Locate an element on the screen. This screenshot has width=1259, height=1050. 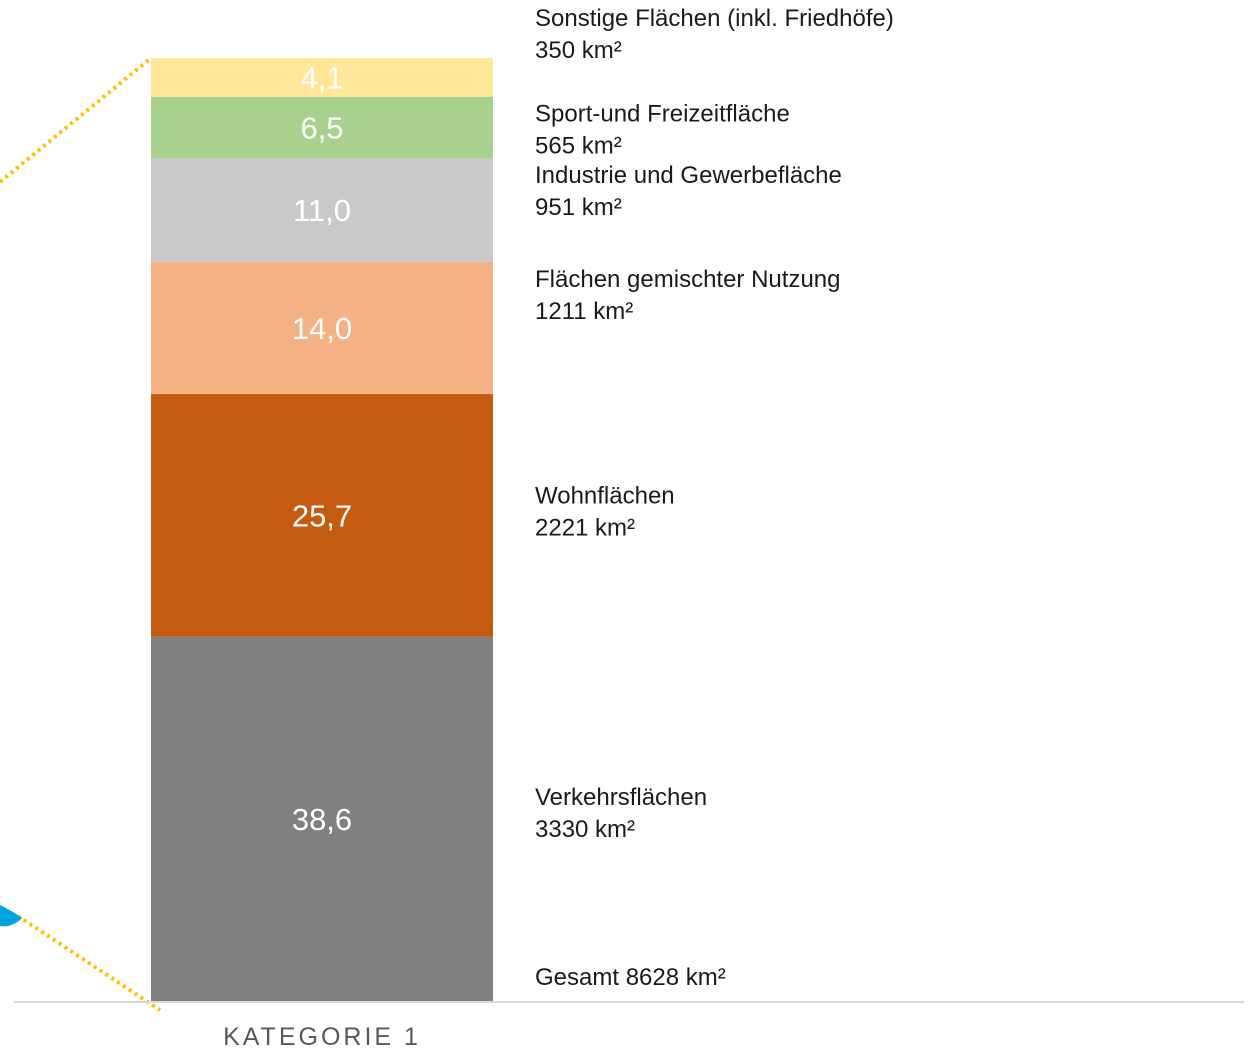
legend-name-verkehrsflaechen: Verkehrsflächen is located at coordinates (621, 797).